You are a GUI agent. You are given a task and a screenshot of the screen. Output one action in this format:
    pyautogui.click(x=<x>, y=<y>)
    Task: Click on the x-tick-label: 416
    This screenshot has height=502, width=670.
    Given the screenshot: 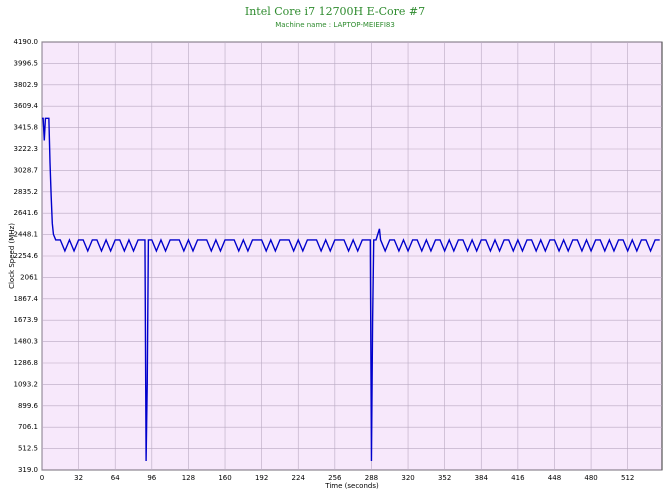 What is the action you would take?
    pyautogui.click(x=518, y=478)
    